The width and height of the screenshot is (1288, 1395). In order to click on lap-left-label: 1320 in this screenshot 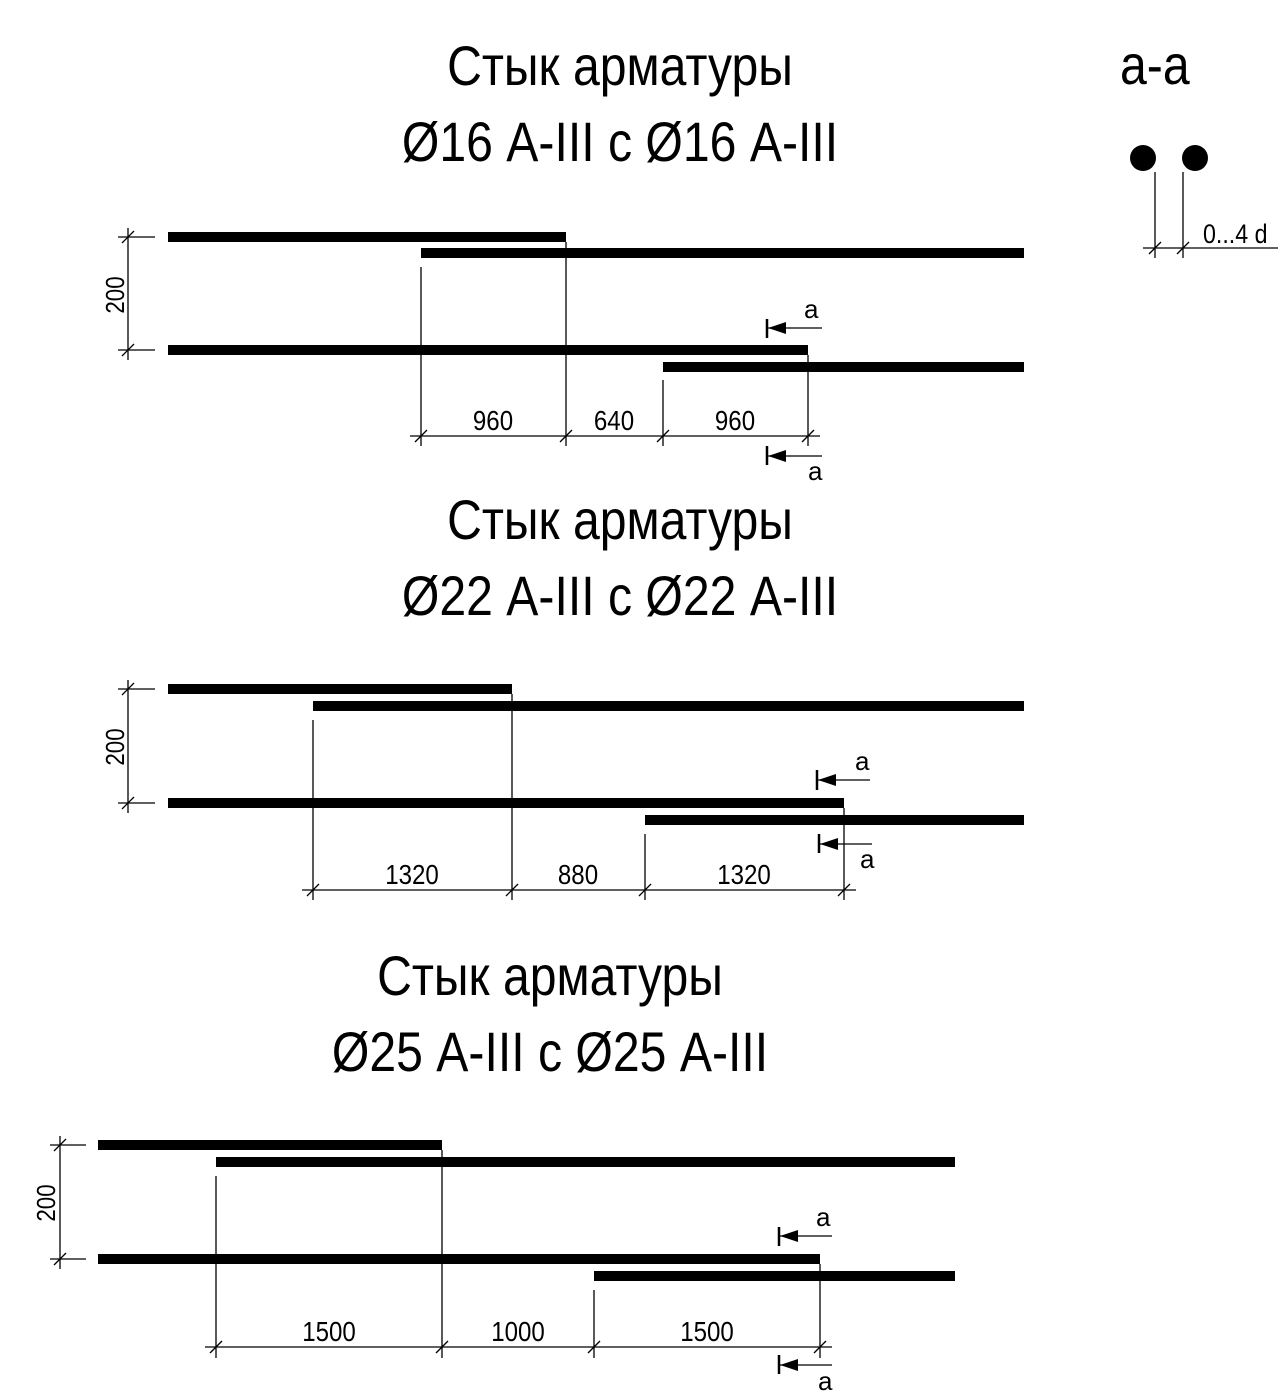, I will do `click(412, 874)`.